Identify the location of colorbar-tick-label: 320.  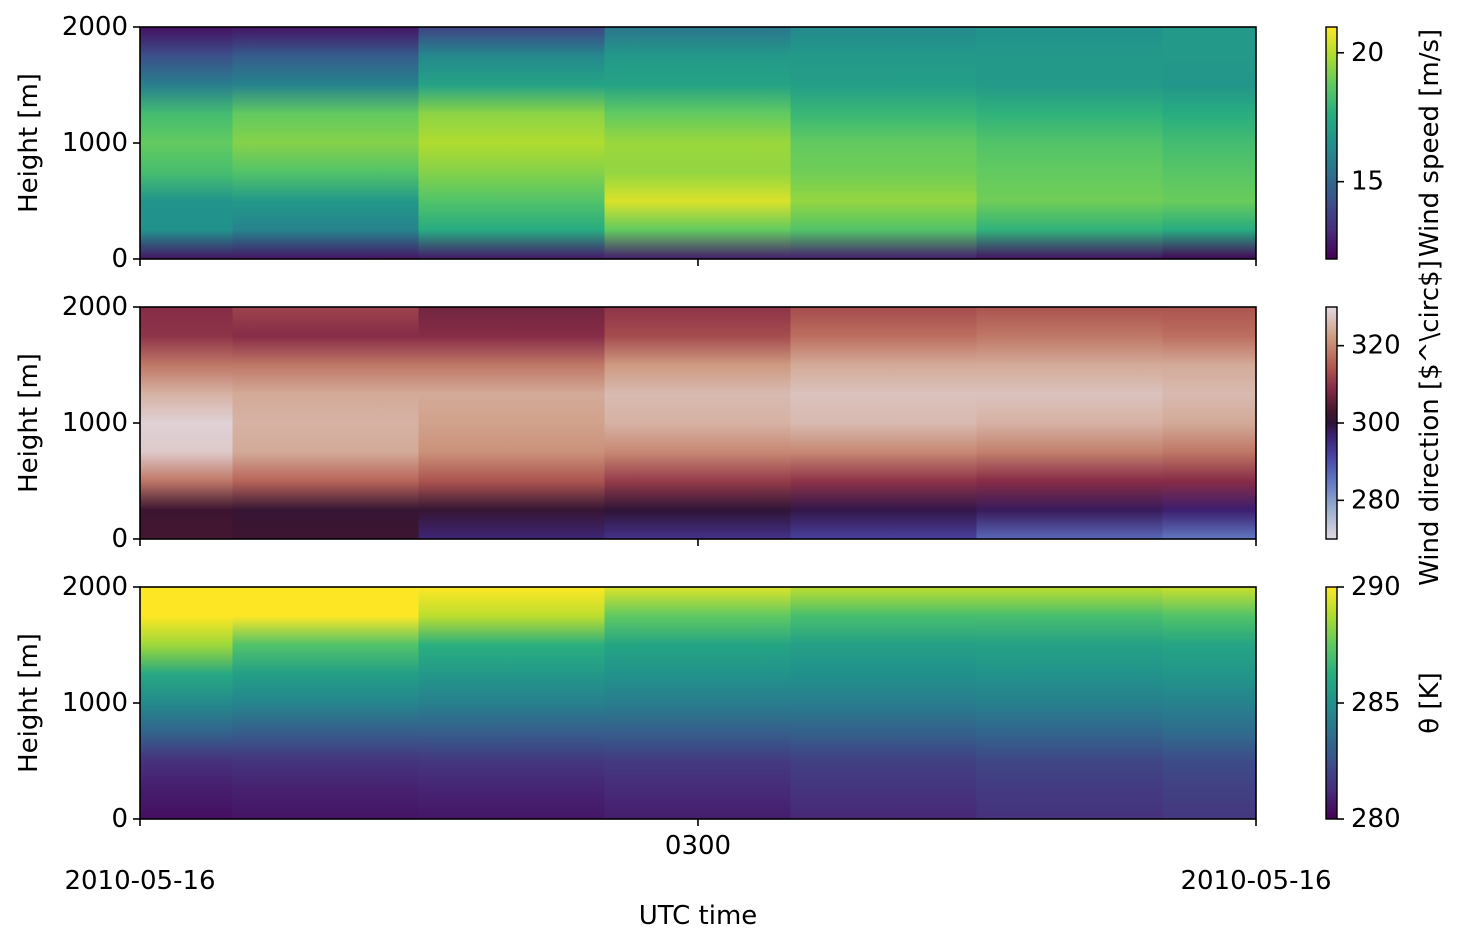
(1376, 346).